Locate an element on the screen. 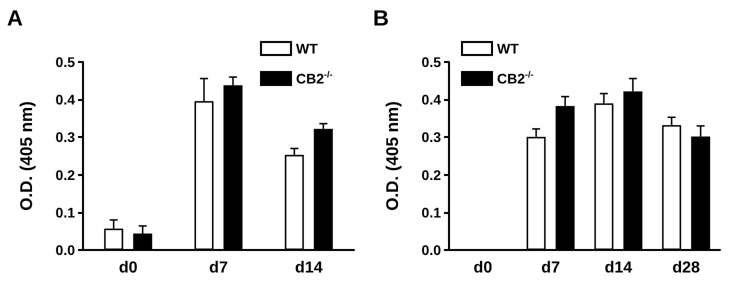 The height and width of the screenshot is (282, 732). chart-title: B is located at coordinates (381, 18).